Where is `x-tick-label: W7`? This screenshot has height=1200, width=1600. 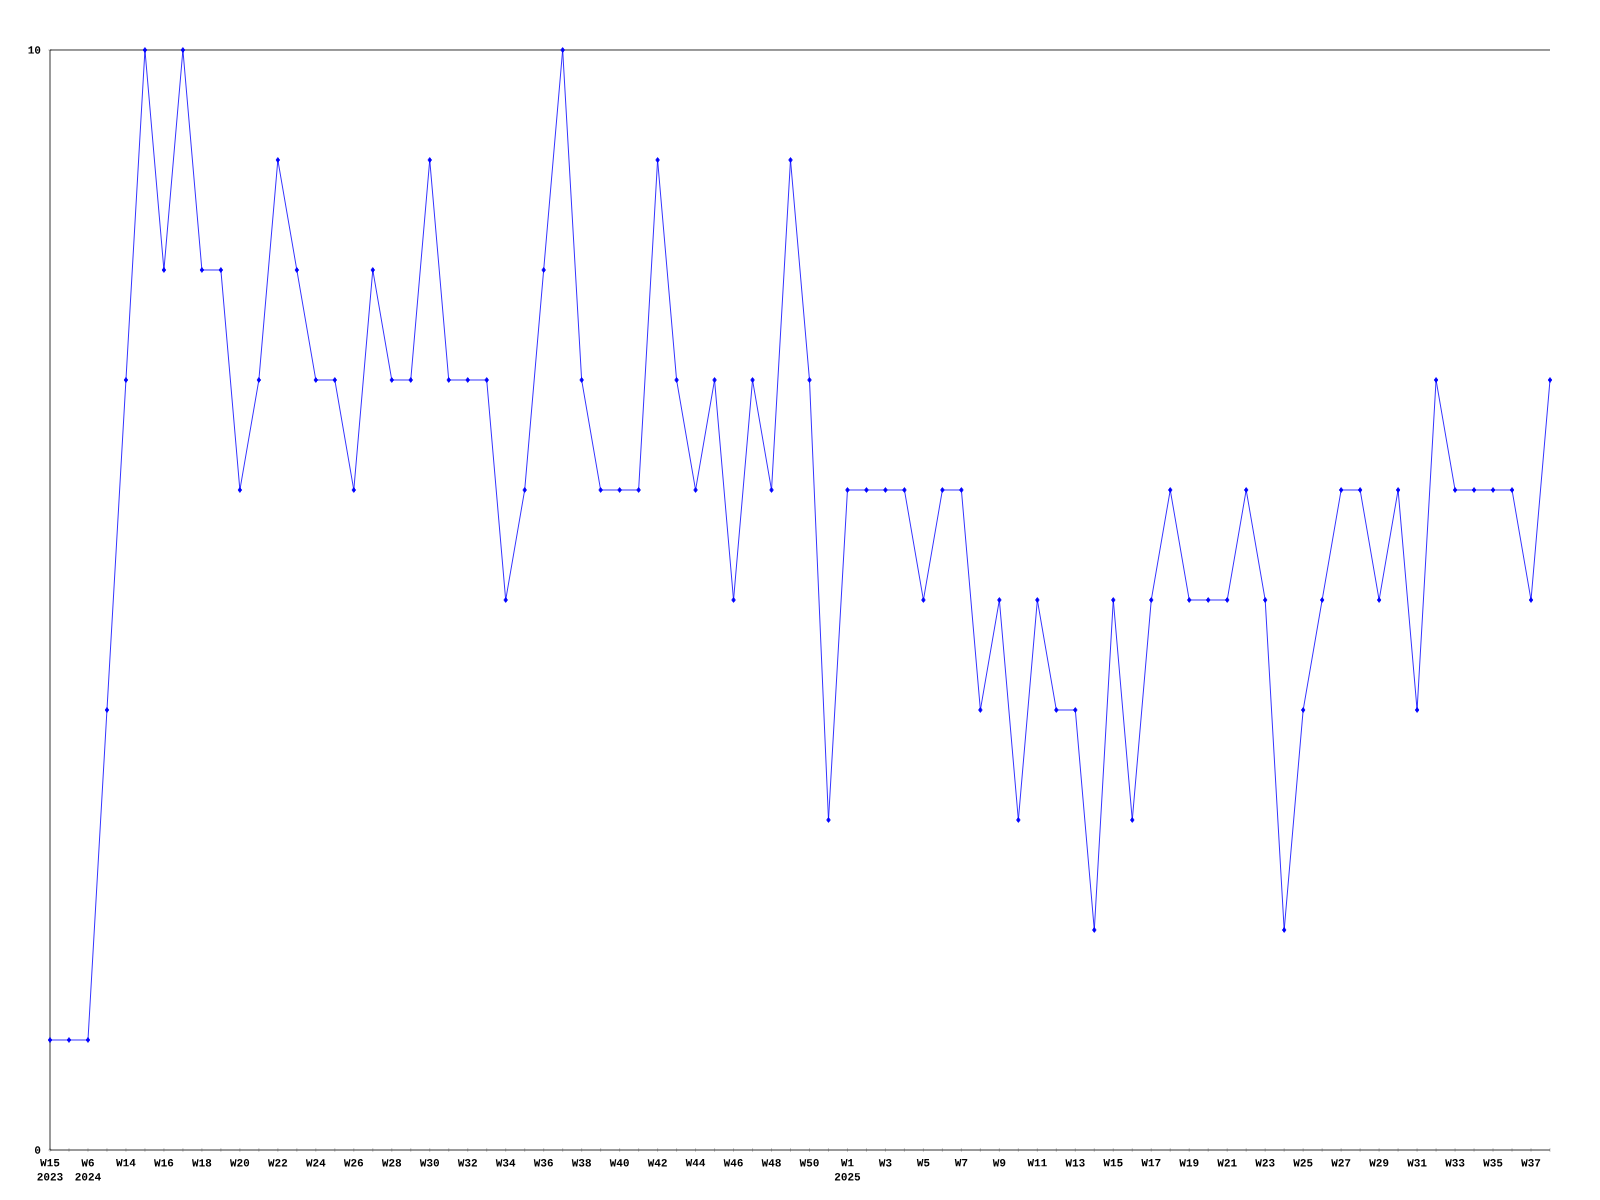
x-tick-label: W7 is located at coordinates (961, 1163).